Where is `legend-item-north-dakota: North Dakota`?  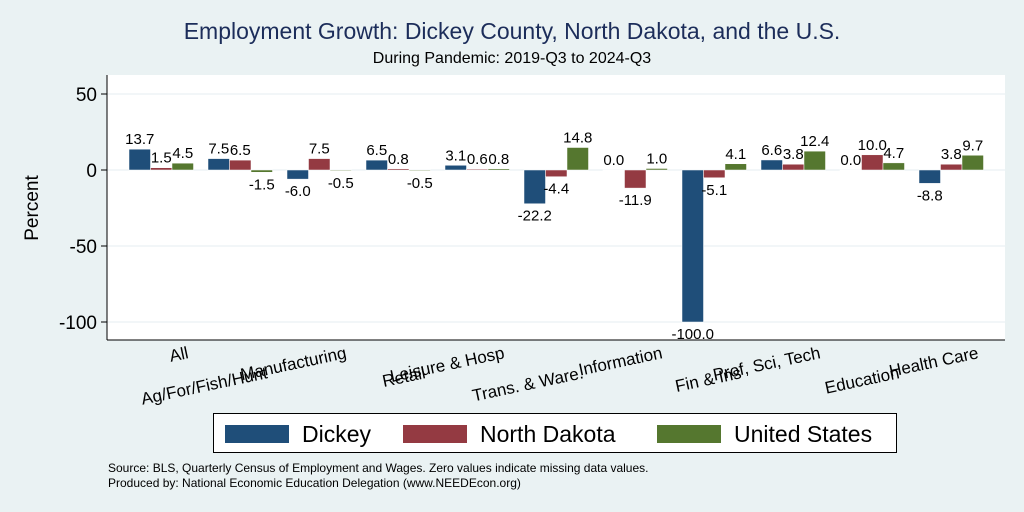
legend-item-north-dakota: North Dakota is located at coordinates (509, 433).